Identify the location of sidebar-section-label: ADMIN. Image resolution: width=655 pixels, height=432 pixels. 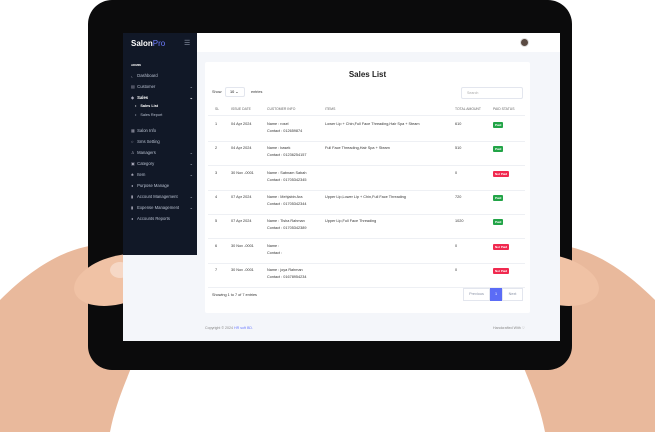
(136, 65).